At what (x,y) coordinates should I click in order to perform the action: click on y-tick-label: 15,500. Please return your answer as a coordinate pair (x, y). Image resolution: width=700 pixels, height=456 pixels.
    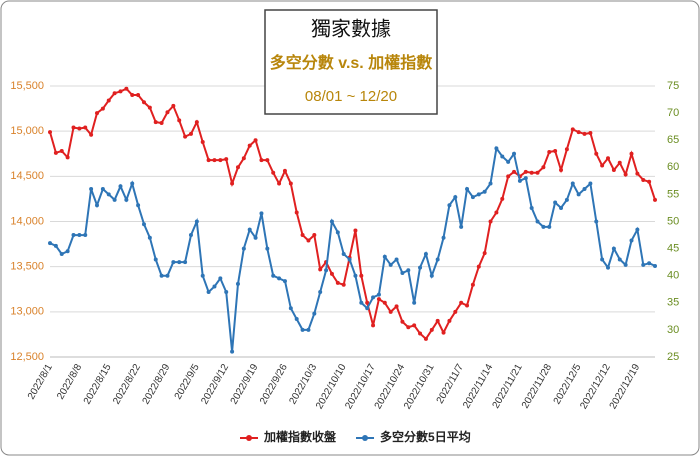
    Looking at the image, I should click on (27, 86).